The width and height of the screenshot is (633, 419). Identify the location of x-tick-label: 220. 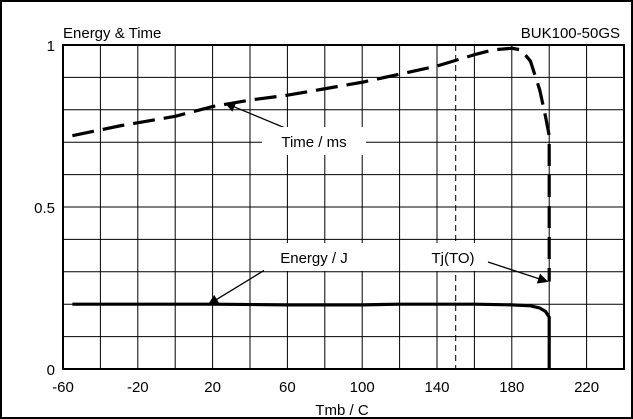
(586, 387).